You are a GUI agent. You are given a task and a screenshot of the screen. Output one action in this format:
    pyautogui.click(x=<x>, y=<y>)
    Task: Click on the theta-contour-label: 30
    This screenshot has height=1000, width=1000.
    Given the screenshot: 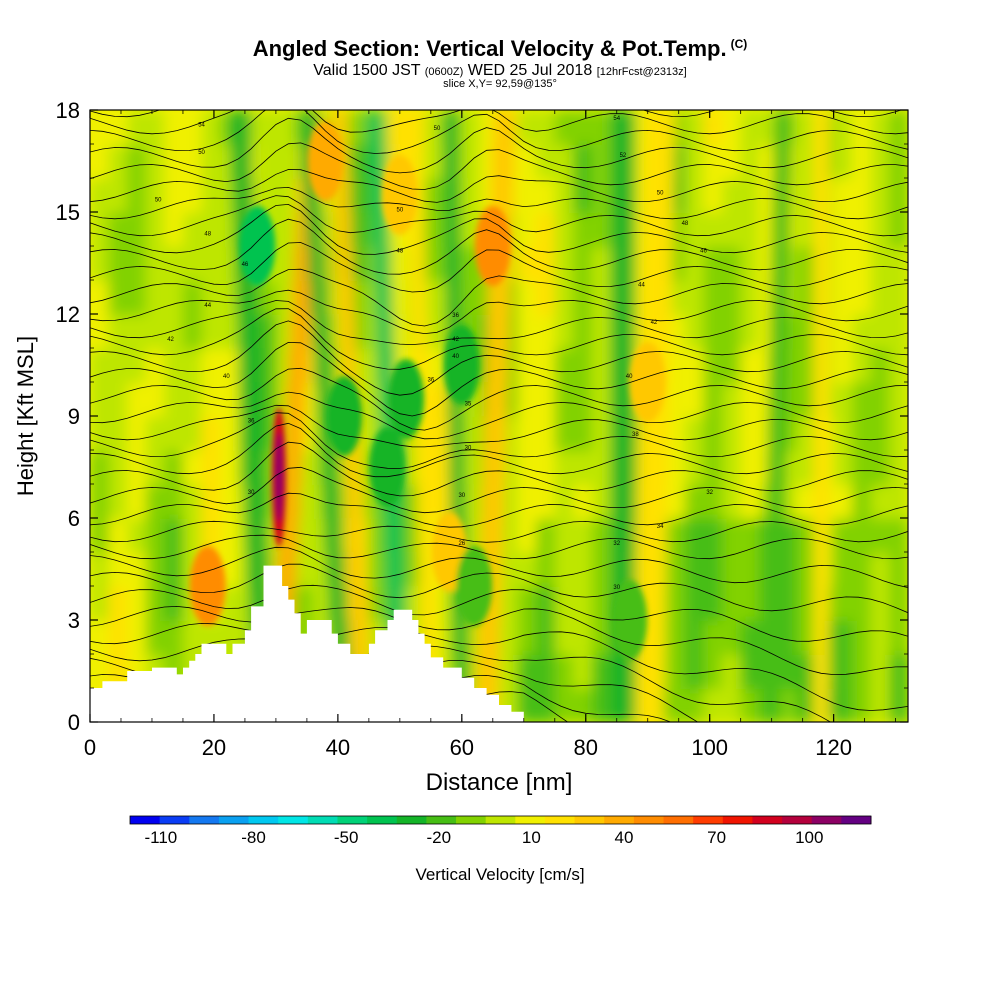 What is the action you would take?
    pyautogui.click(x=251, y=493)
    